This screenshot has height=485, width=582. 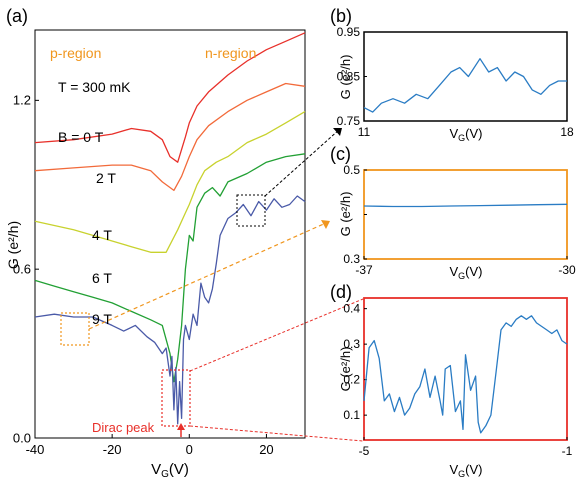 I want to click on panel-label-c: (c), so click(x=340, y=154).